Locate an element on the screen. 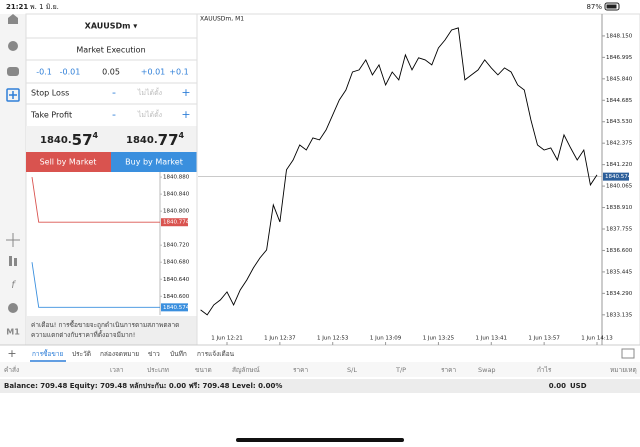 Image resolution: width=640 pixels, height=447 pixels. toolbar is located at coordinates (13, 179).